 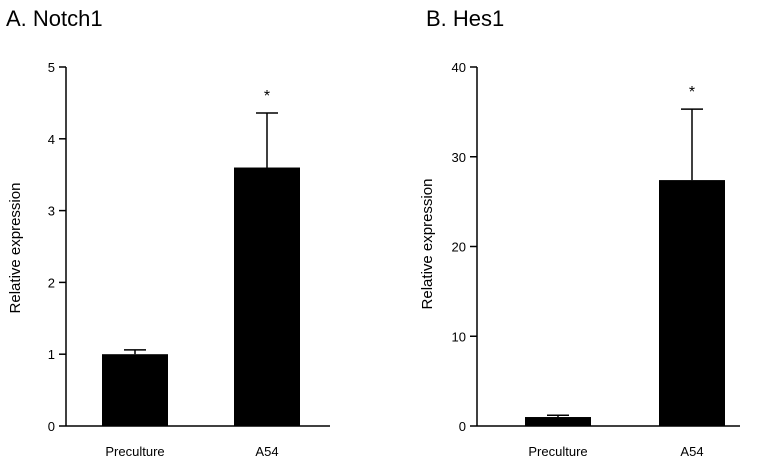 I want to click on y-tick-label: 40, so click(x=459, y=67).